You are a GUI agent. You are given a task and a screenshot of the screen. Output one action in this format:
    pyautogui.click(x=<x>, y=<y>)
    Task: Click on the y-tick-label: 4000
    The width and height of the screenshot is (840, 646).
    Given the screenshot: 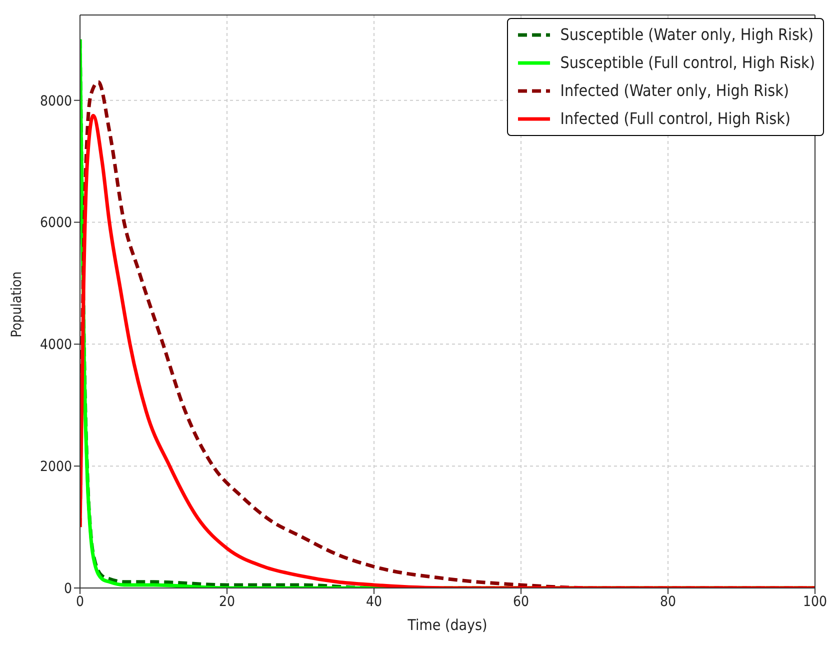 What is the action you would take?
    pyautogui.click(x=56, y=345)
    